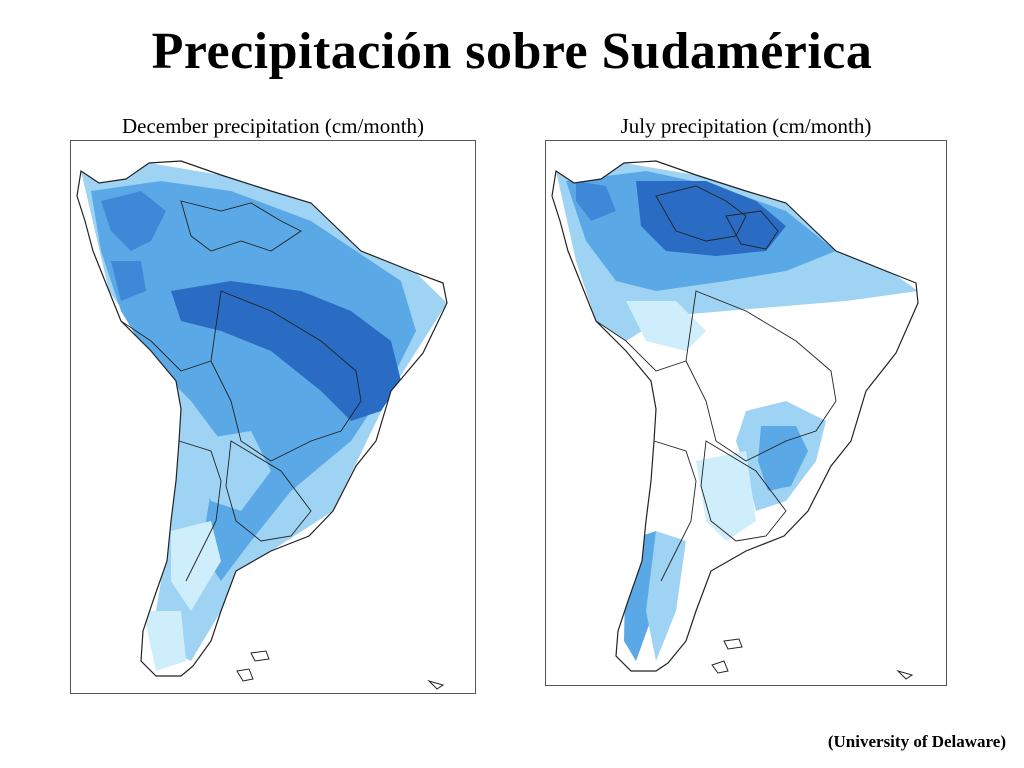 This screenshot has width=1024, height=768. I want to click on december-caption: December precipitation (cm/month), so click(273, 126).